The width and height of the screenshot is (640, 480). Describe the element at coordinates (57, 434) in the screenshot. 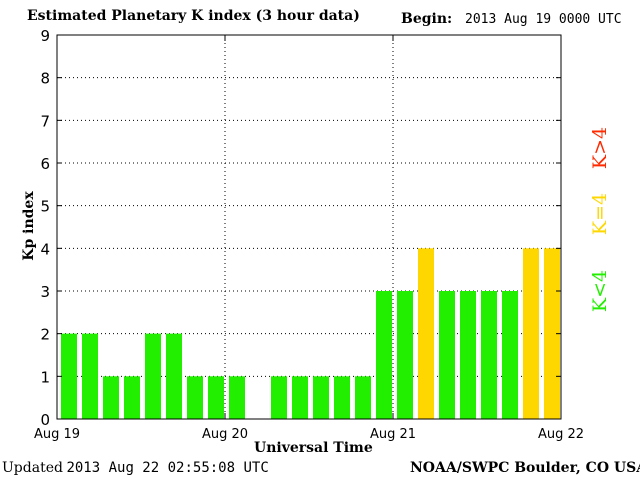

I see `x-tick-label: Aug 19` at that location.